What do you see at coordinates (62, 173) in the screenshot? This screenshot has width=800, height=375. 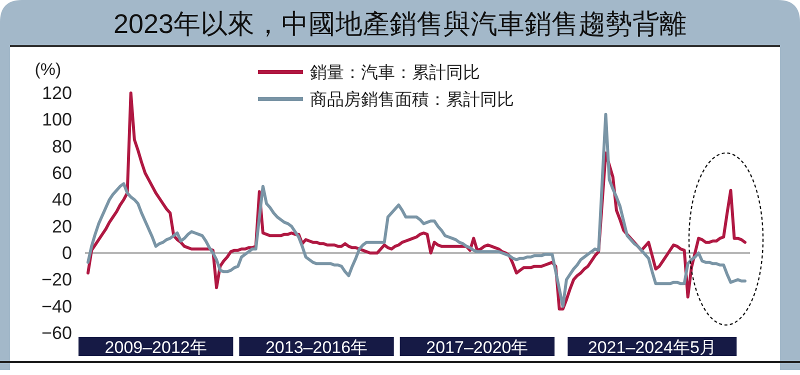 I see `y-tick-label: 60` at bounding box center [62, 173].